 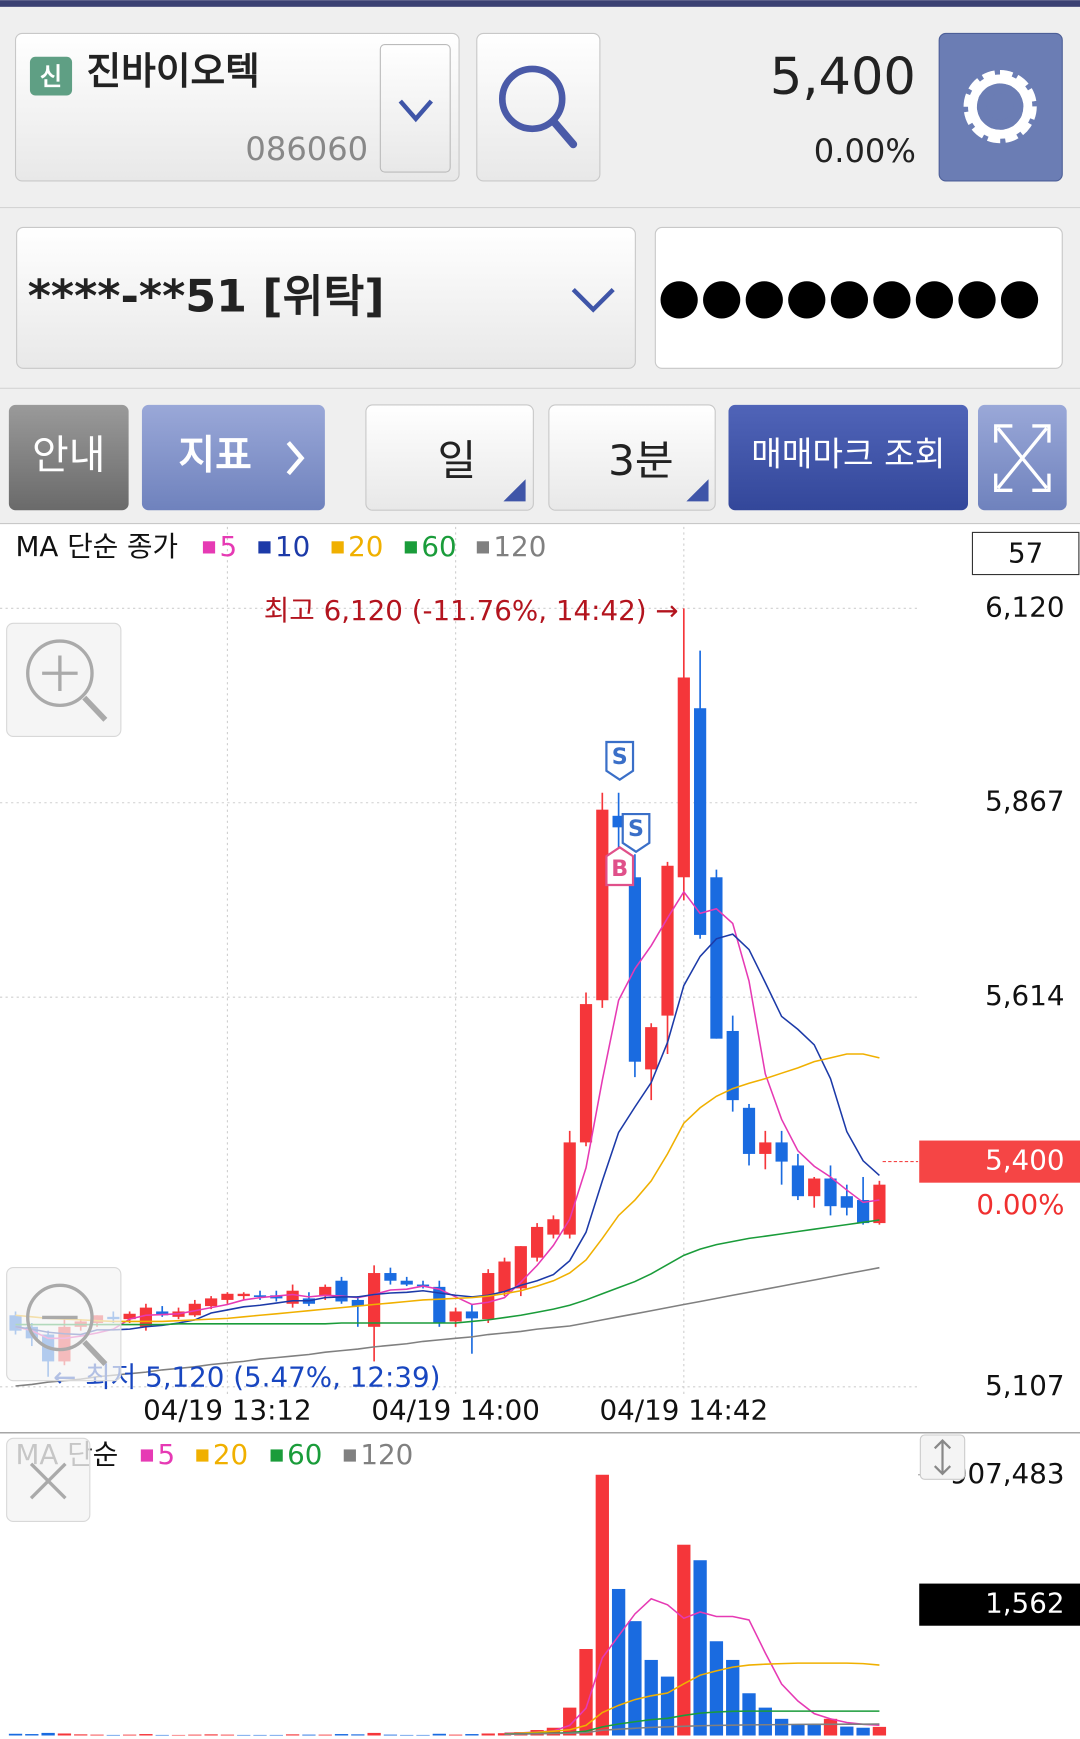 I want to click on legend-label: 60, so click(x=438, y=546).